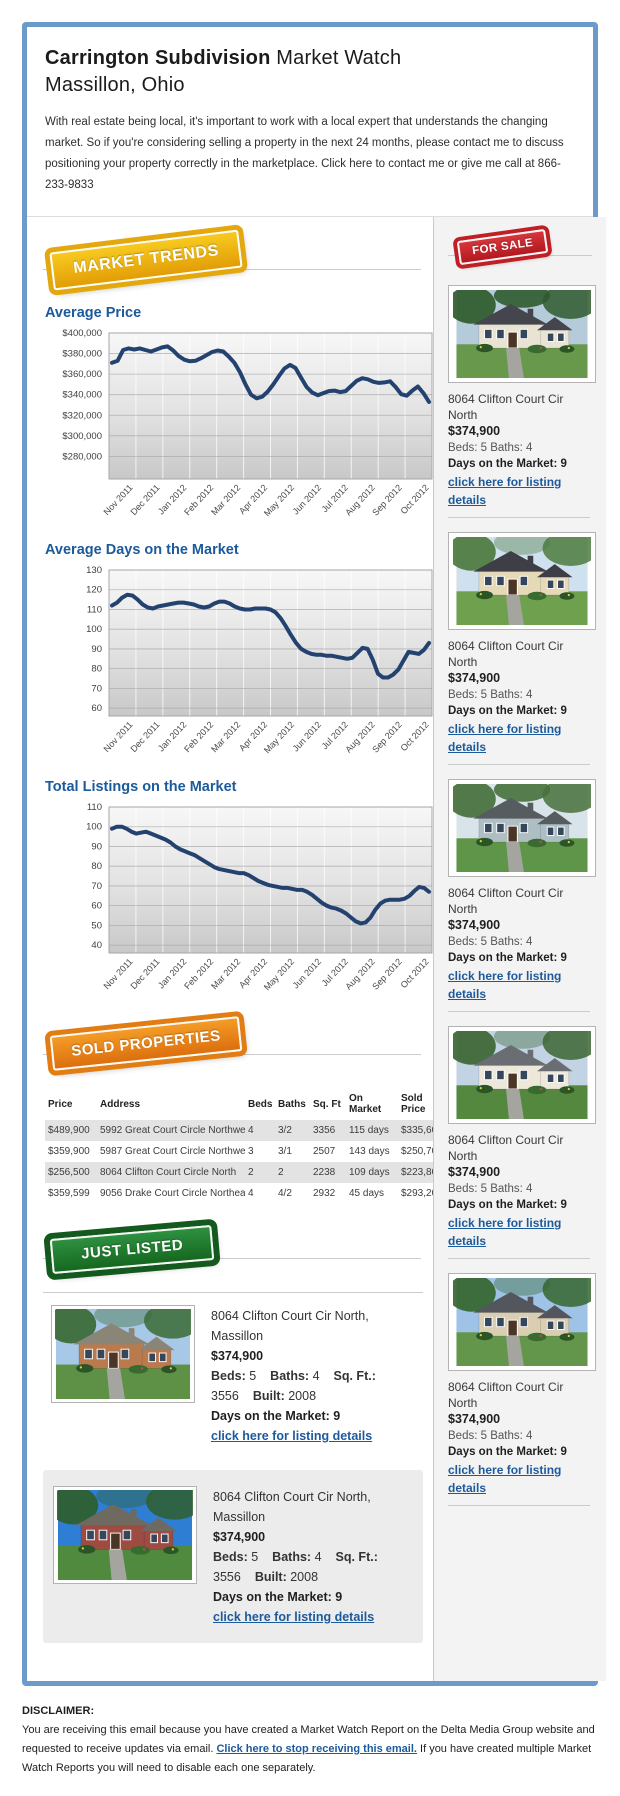 The width and height of the screenshot is (620, 1796). I want to click on col-beds: Beds, so click(260, 1104).